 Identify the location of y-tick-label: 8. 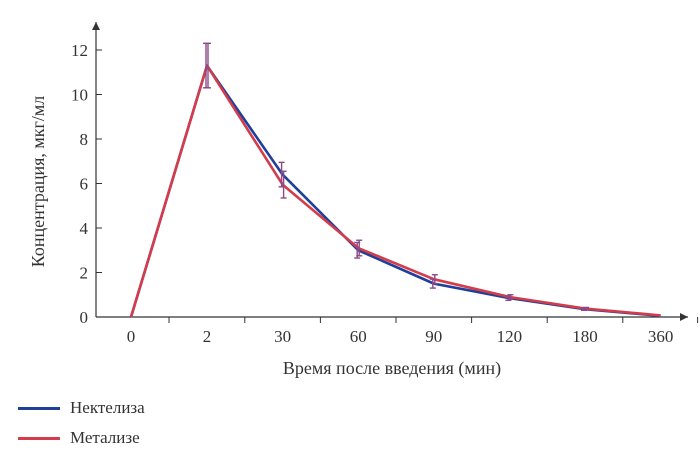
(84, 139).